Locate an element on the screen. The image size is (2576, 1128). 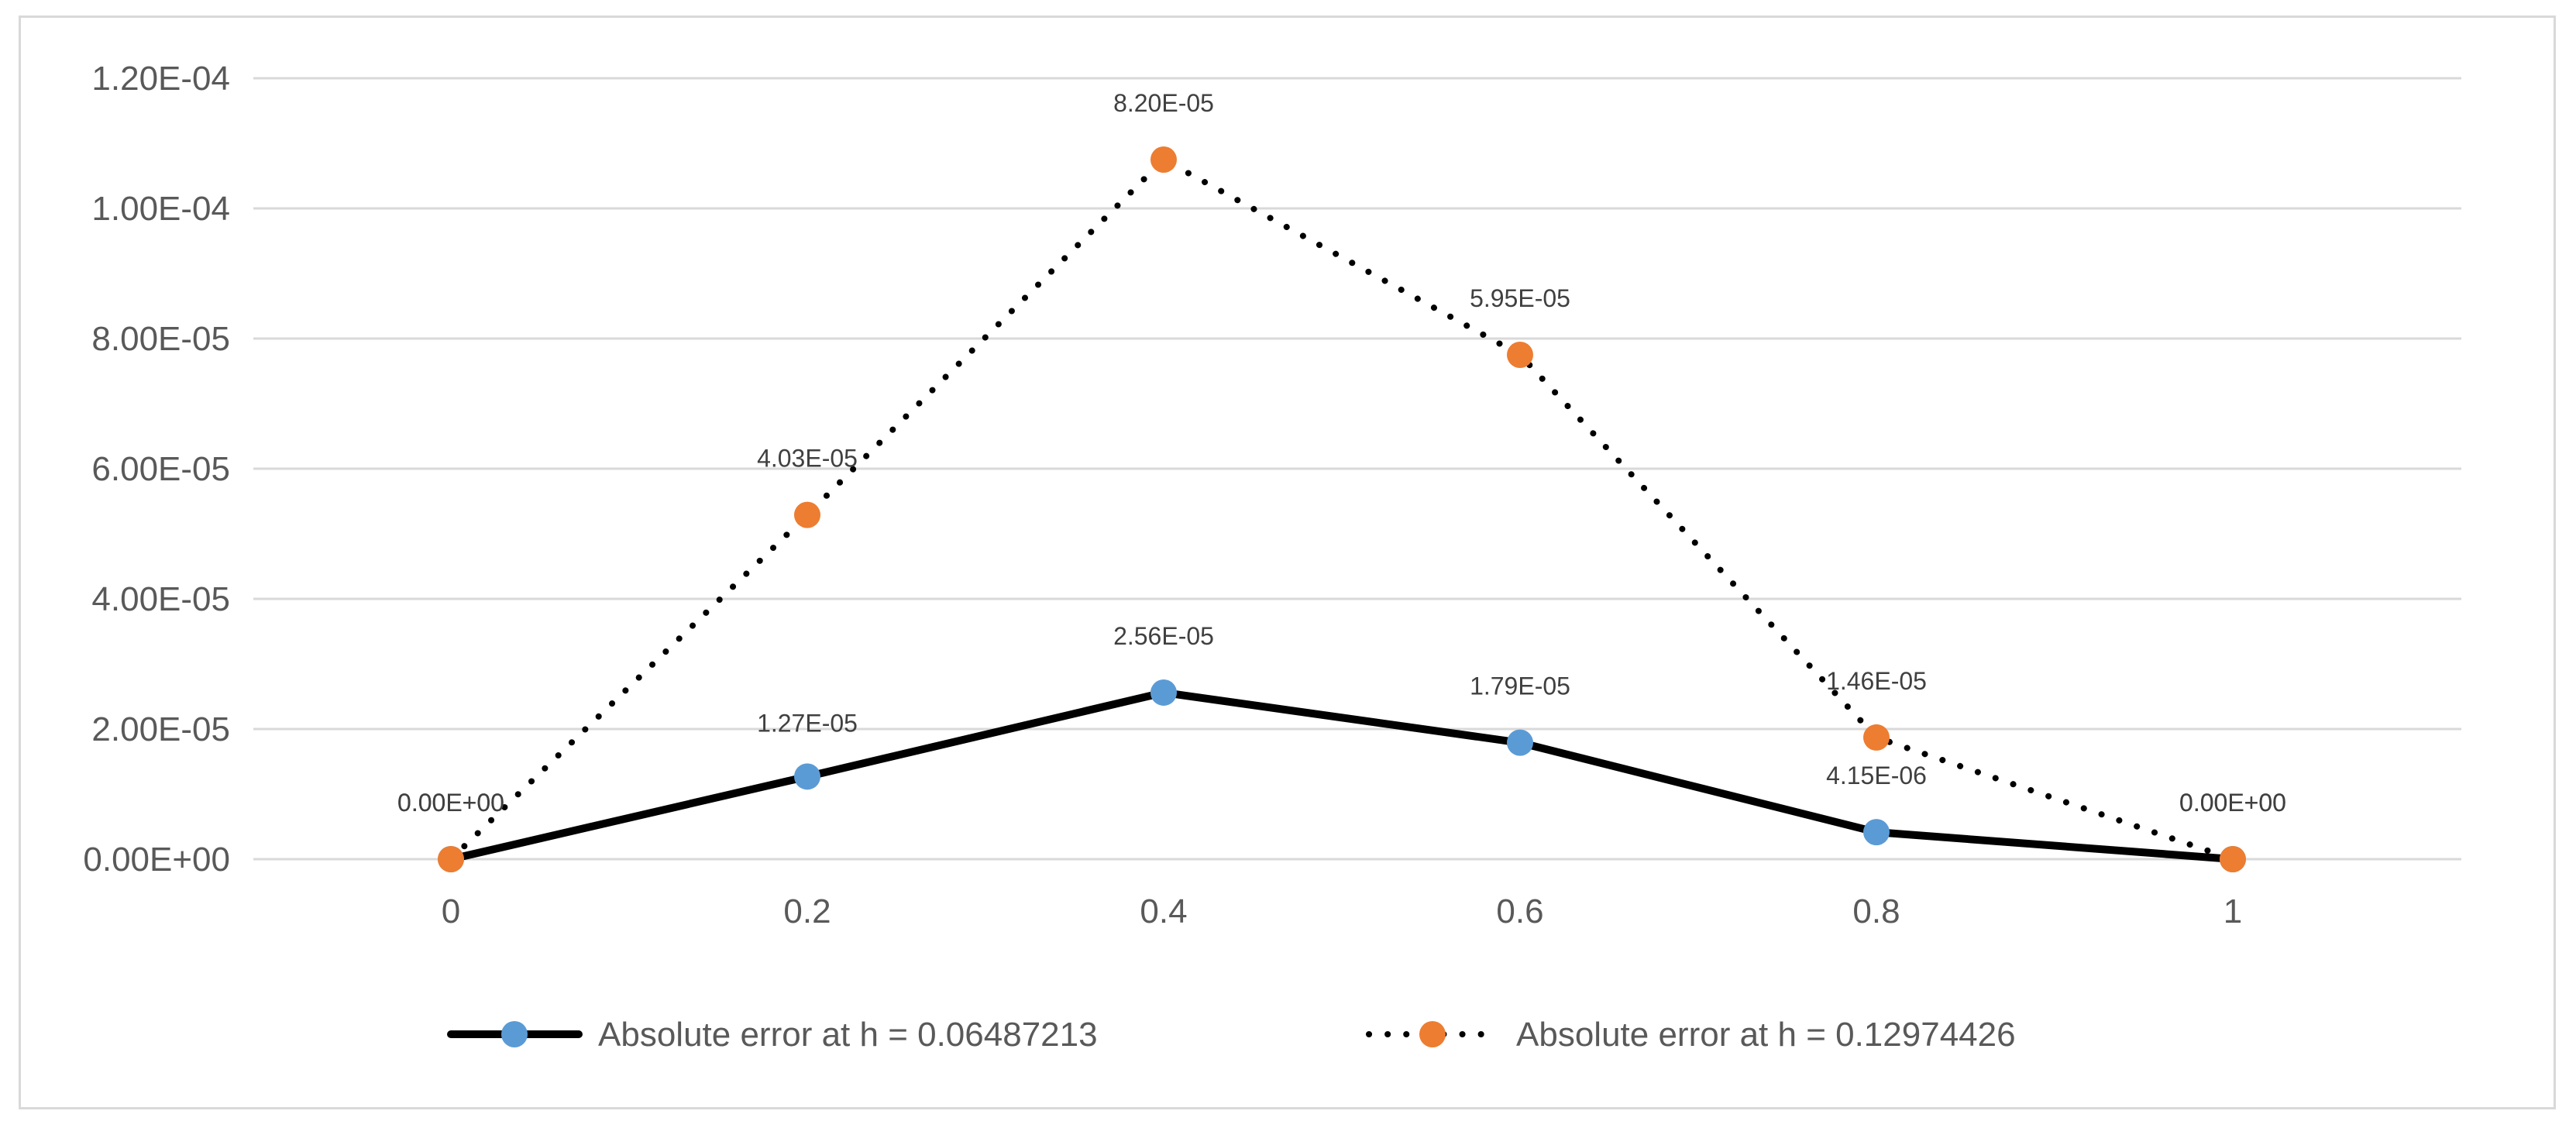
x-tick-label: 0.6 is located at coordinates (1519, 911).